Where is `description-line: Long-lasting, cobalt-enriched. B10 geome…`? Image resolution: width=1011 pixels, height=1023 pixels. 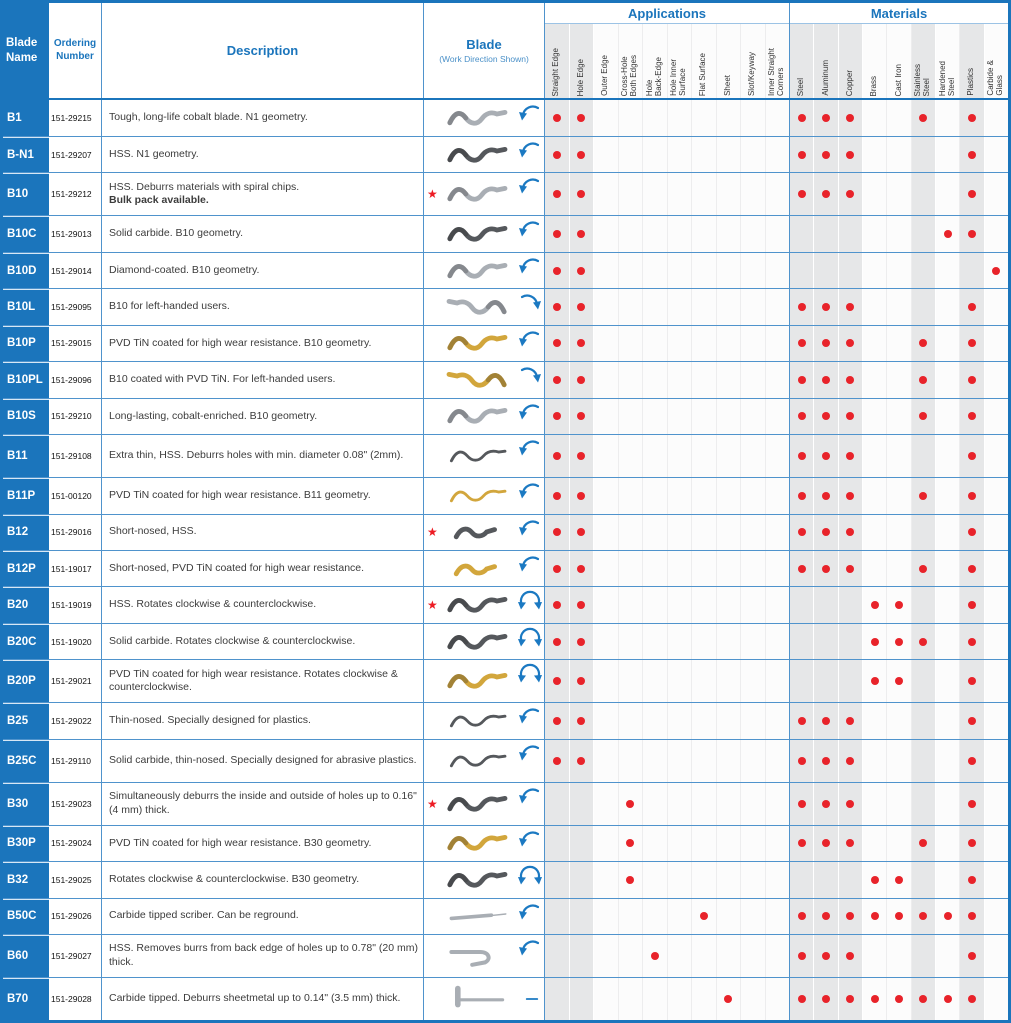 description-line: Long-lasting, cobalt-enriched. B10 geome… is located at coordinates (213, 415).